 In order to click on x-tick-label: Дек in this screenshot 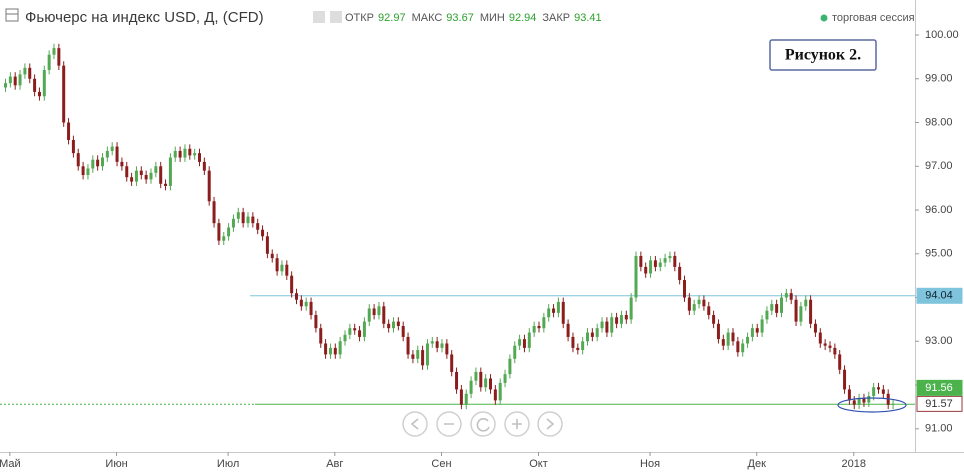, I will do `click(757, 464)`.